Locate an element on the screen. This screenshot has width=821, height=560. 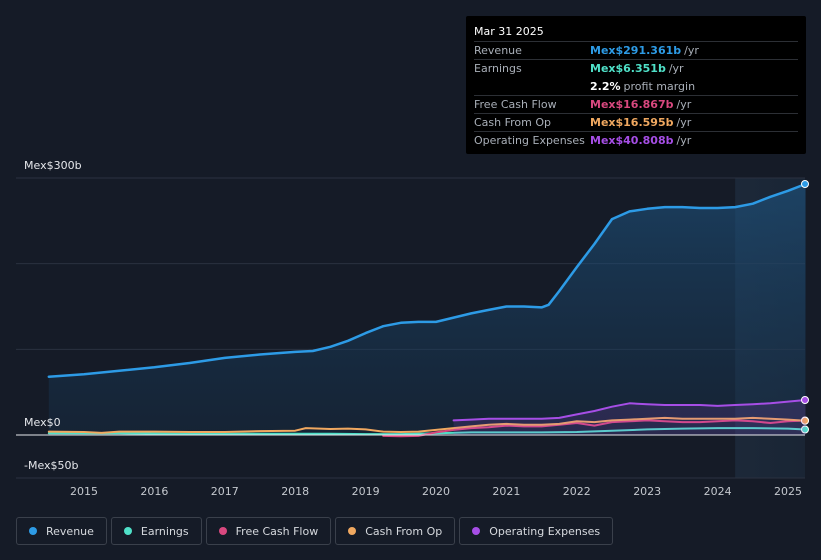
tooltip-unit: profit margin is located at coordinates (659, 86).